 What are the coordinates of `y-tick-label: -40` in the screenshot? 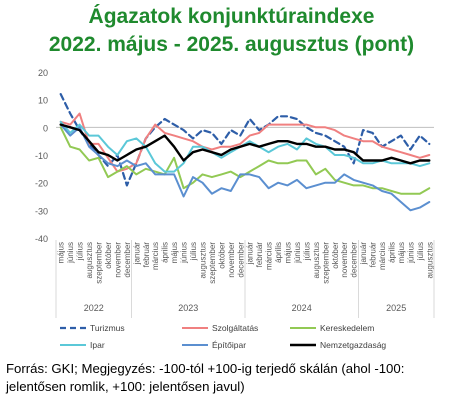 It's located at (41, 239).